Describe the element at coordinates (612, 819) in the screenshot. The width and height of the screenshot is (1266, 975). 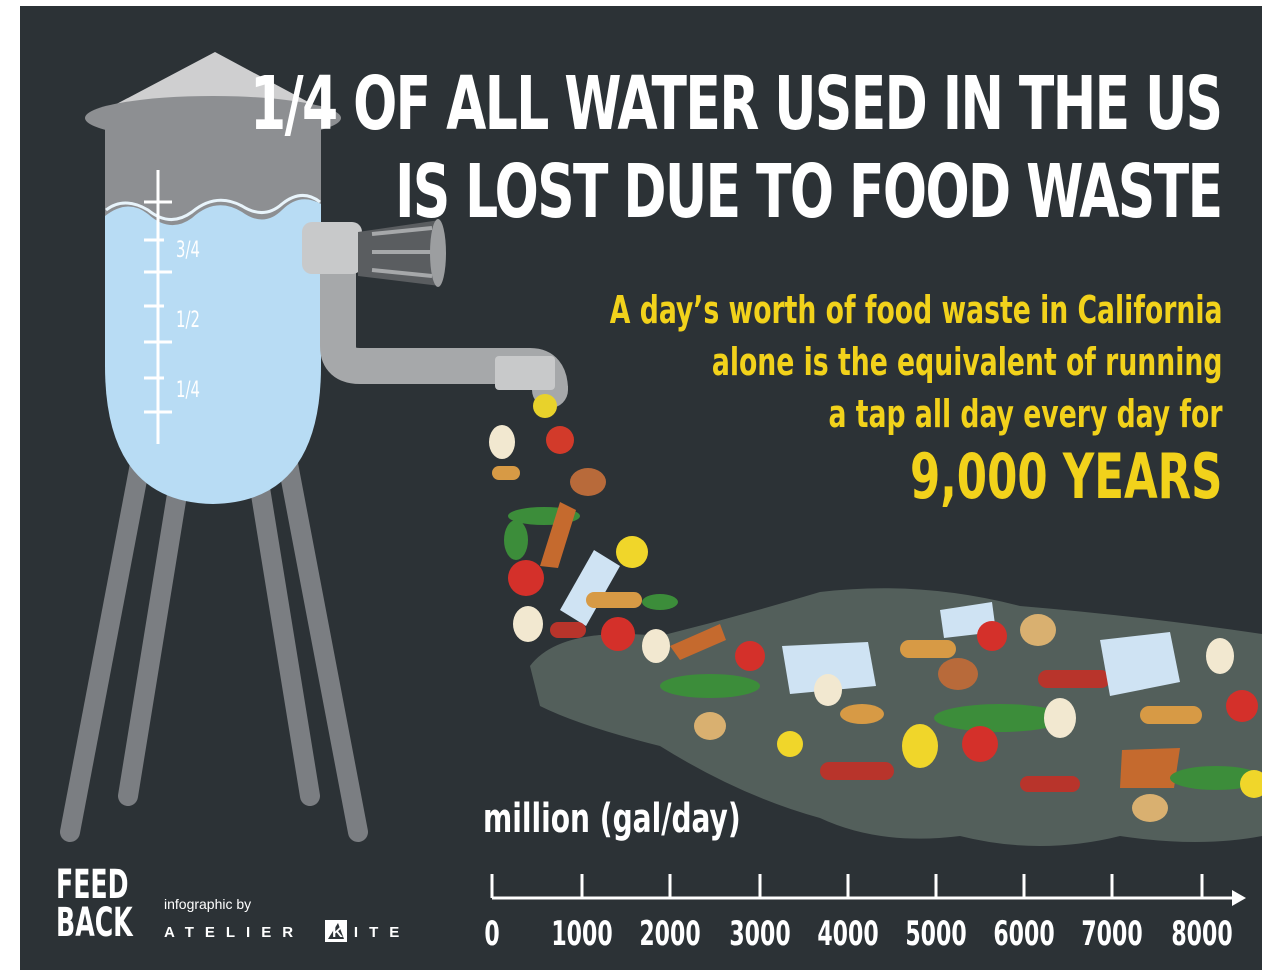
I see `scale-unit-label: million (gal/day)` at that location.